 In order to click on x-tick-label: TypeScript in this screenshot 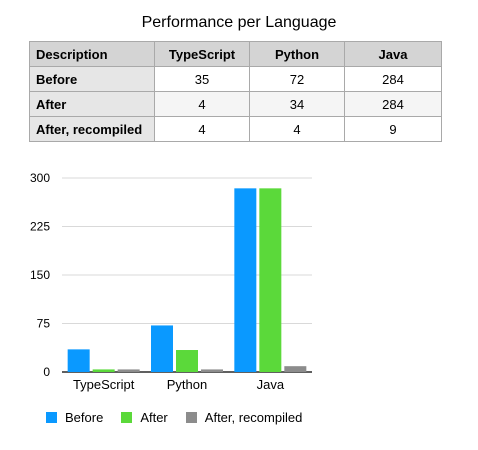, I will do `click(104, 384)`.